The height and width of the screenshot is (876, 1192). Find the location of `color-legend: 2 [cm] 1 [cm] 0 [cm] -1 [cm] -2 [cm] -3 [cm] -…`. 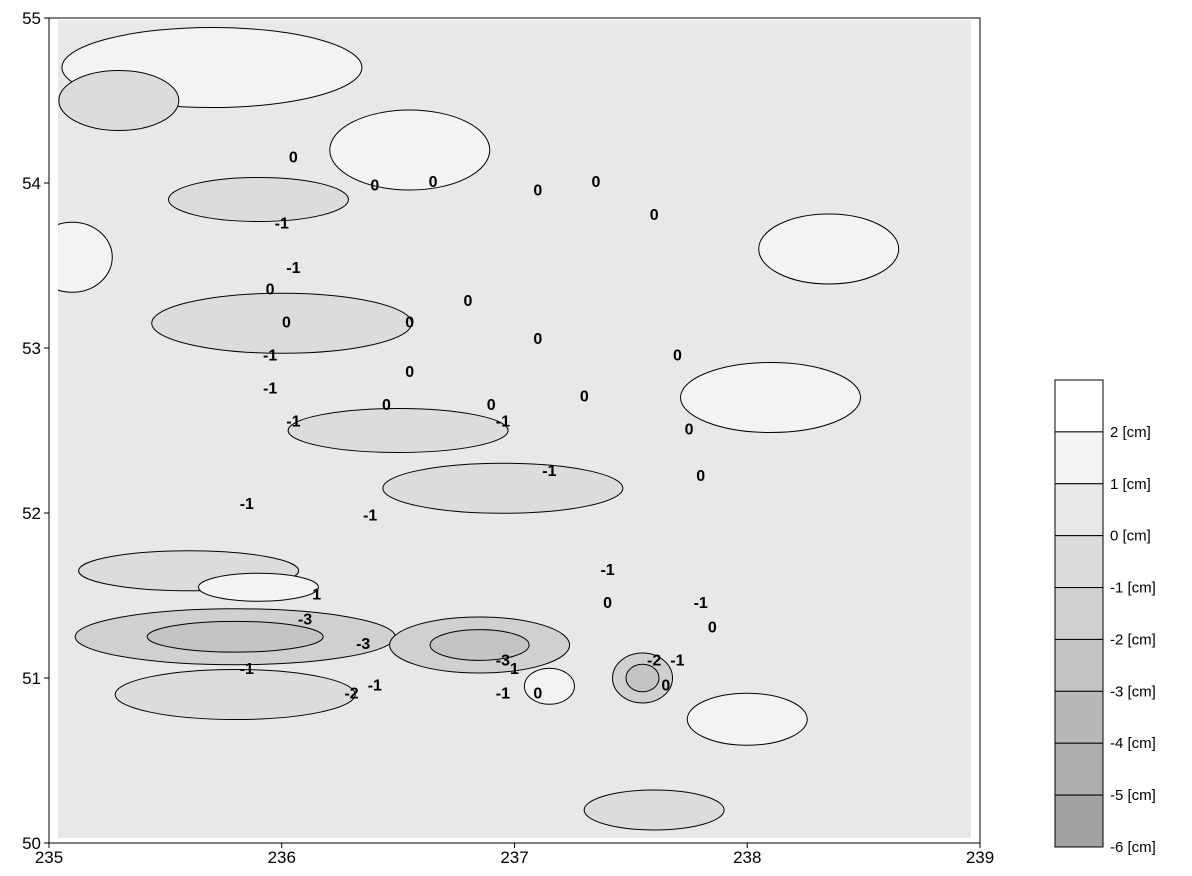

color-legend: 2 [cm] 1 [cm] 0 [cm] -1 [cm] -2 [cm] -3 [cm] -… is located at coordinates (1105, 617).